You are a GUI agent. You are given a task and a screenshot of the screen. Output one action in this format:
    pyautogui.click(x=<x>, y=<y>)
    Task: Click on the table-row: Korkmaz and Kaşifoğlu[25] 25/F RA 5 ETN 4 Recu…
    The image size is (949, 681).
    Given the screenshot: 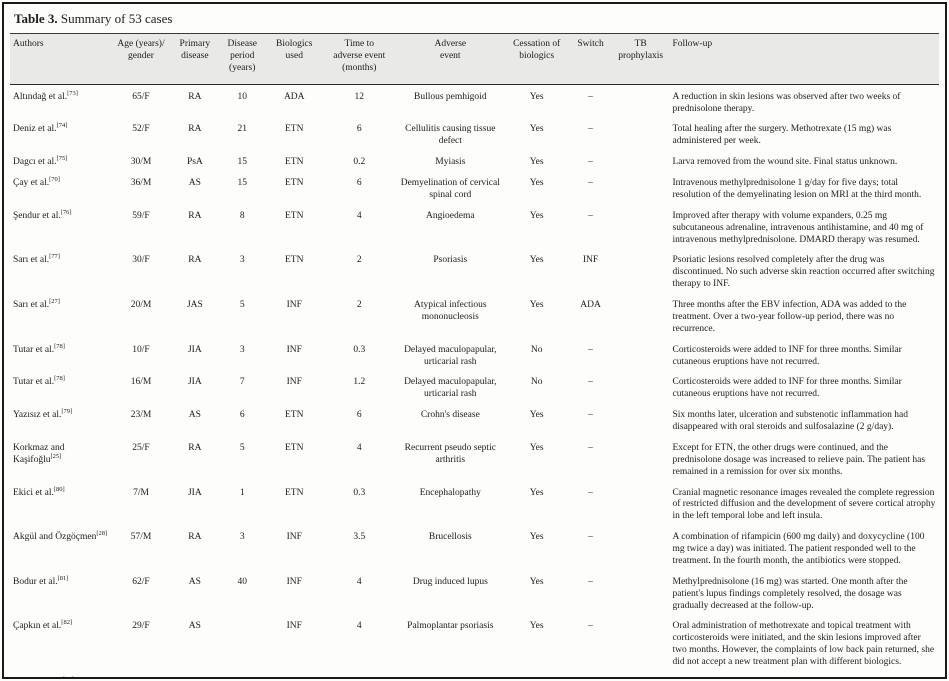 What is the action you would take?
    pyautogui.click(x=474, y=462)
    